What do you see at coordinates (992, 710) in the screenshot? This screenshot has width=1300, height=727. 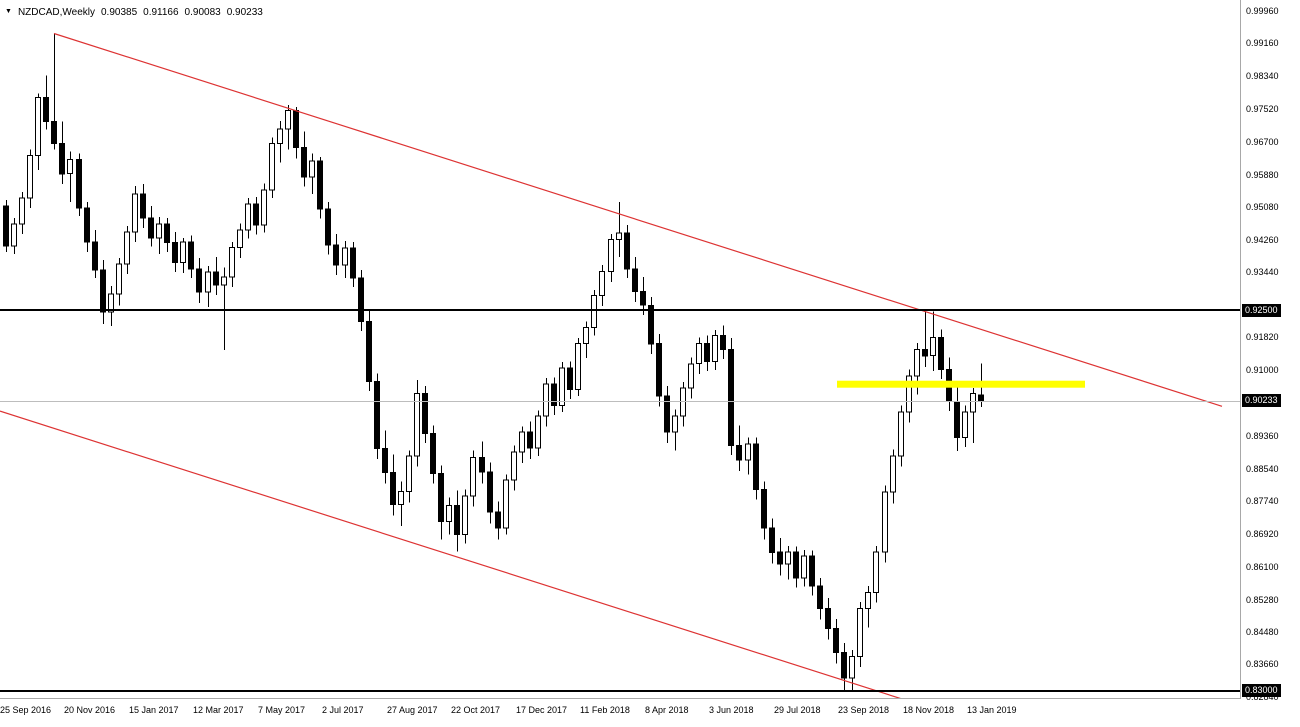 I see `time-tick-label: 13 Jan 2019` at bounding box center [992, 710].